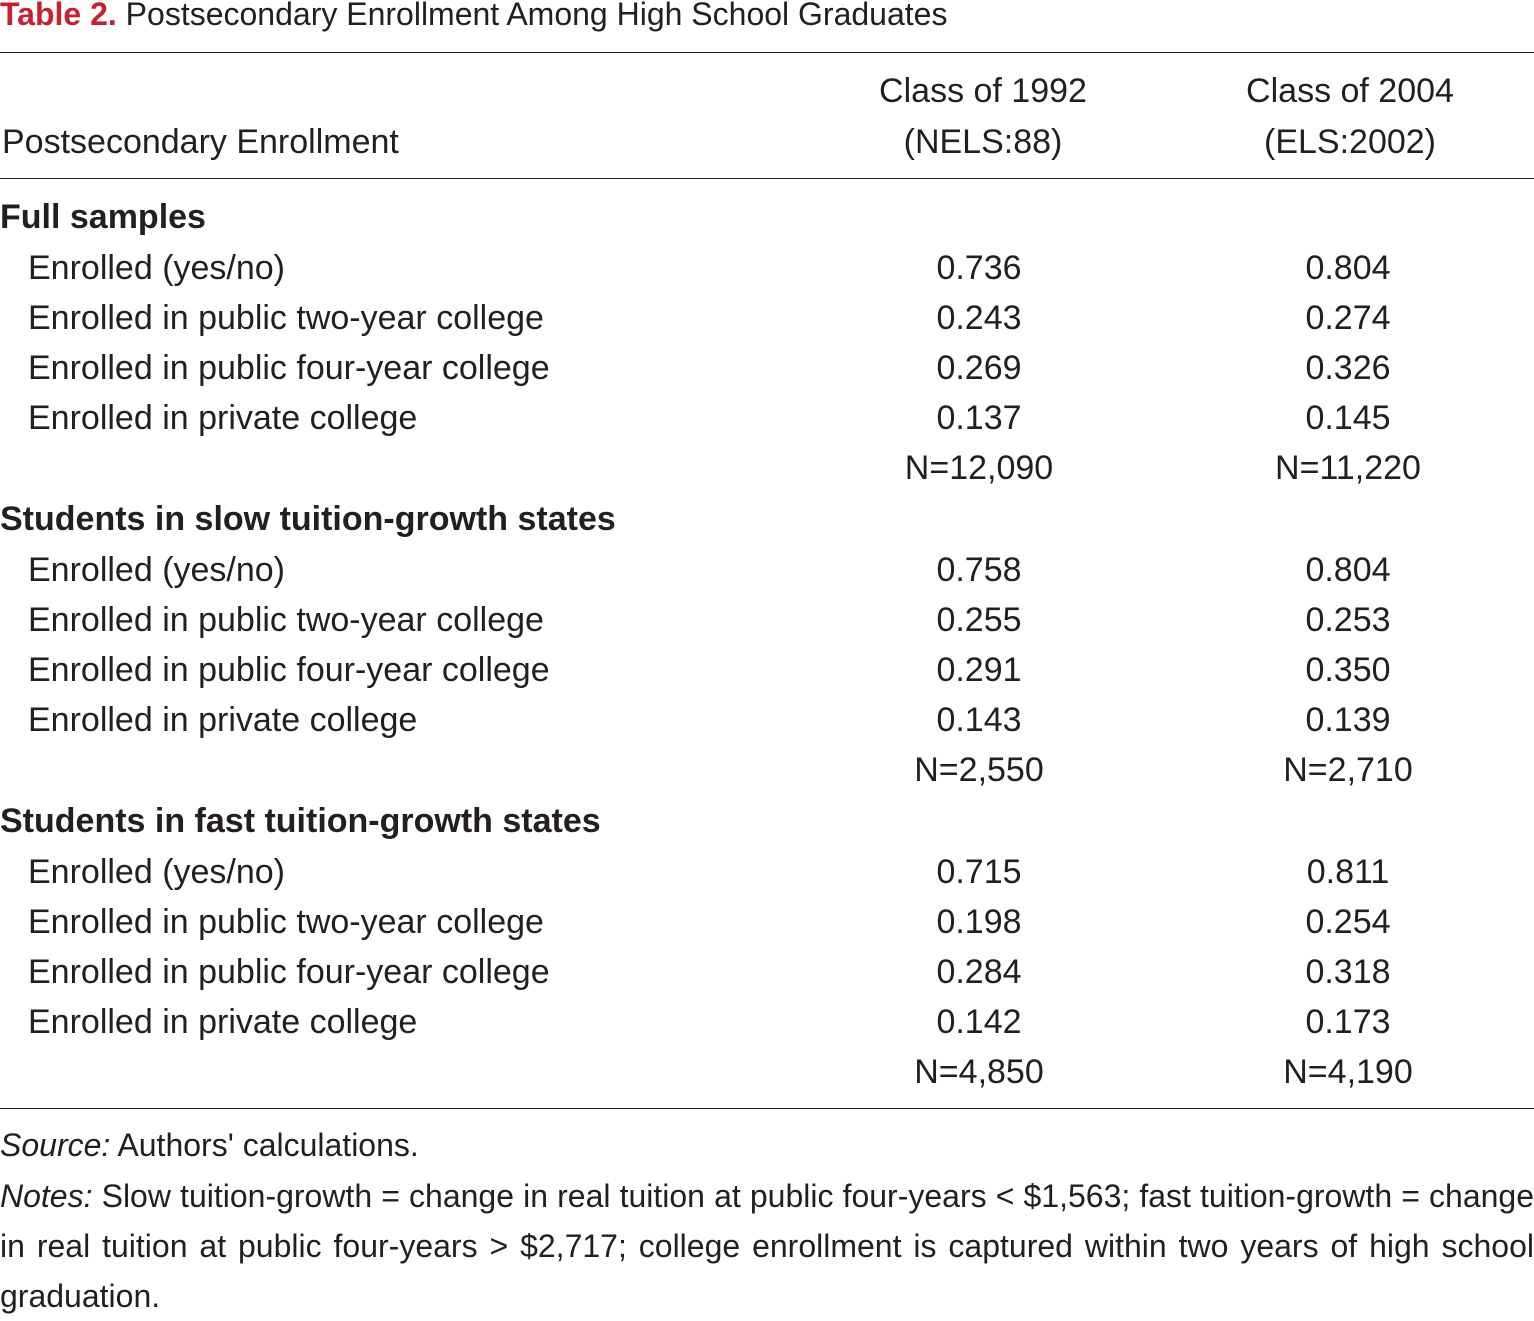  I want to click on table-number: Table 2., so click(58, 16).